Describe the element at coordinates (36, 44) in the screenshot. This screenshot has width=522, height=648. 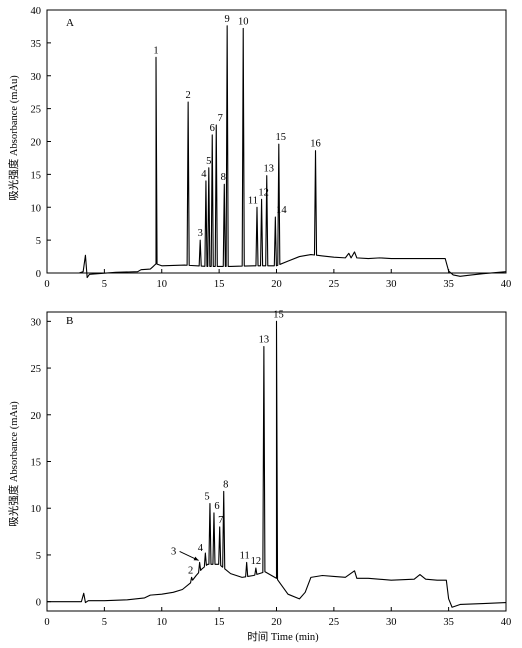
I see `y-tick-label: 35` at that location.